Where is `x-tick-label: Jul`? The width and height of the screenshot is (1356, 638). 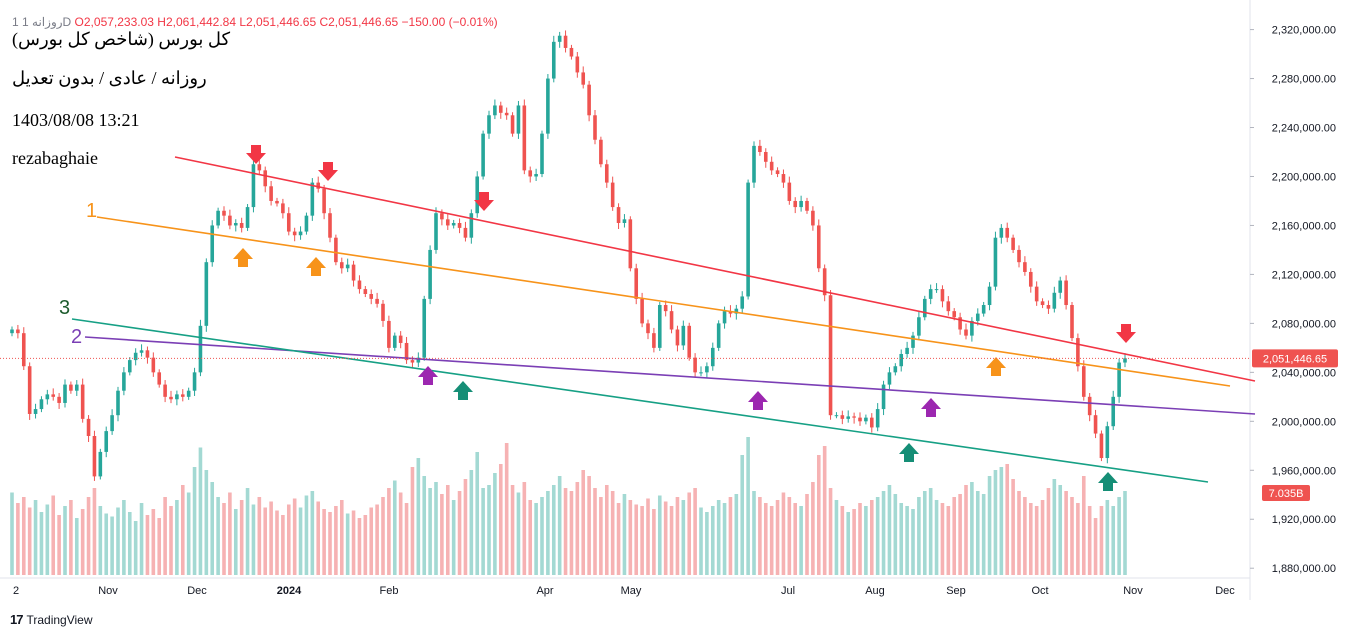
x-tick-label: Jul is located at coordinates (788, 591).